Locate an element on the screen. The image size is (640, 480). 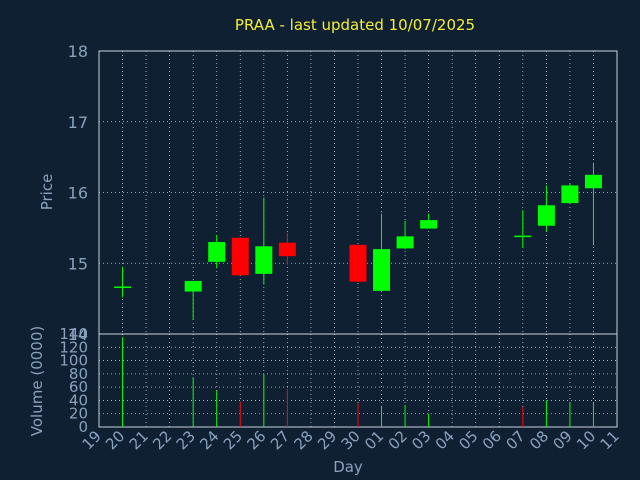
x-tick-label: 05 is located at coordinates (468, 440).